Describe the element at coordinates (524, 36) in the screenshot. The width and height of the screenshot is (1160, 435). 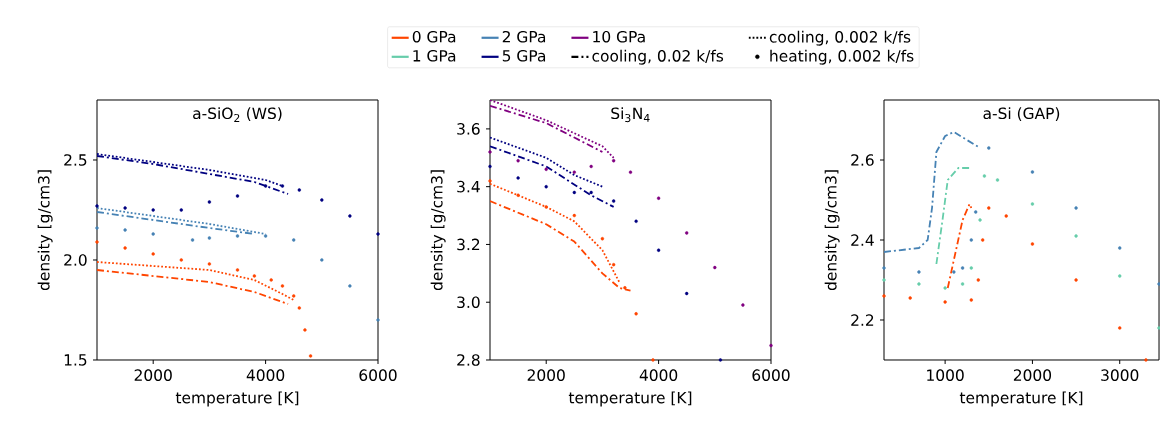
I see `legend-label: 2 GPa` at that location.